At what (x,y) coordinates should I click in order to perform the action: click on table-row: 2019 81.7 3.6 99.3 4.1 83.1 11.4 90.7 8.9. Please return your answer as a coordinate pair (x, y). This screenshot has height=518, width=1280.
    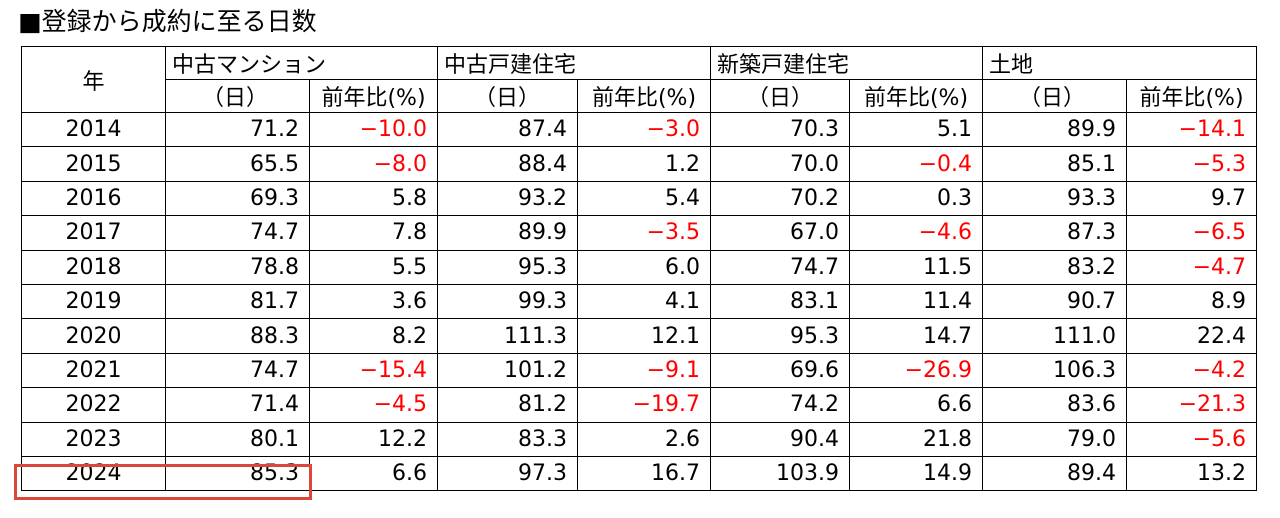
    Looking at the image, I should click on (639, 301).